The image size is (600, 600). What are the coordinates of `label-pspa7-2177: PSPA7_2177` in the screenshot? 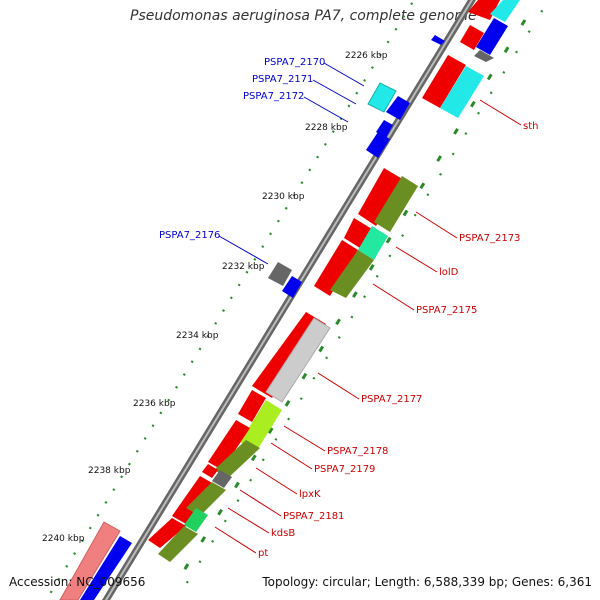 It's located at (391, 399).